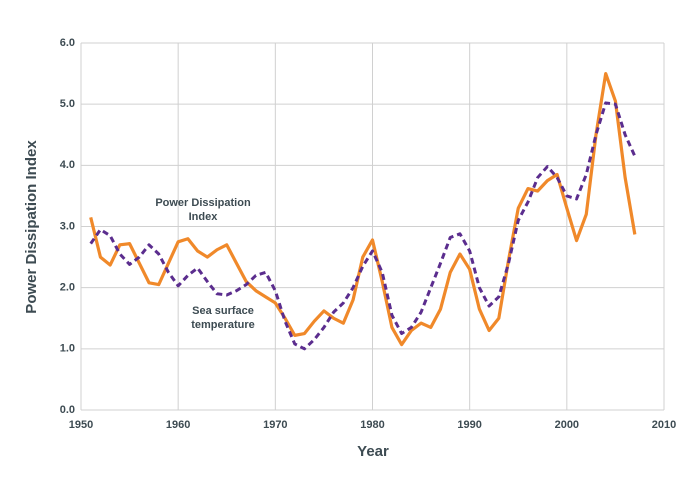  What do you see at coordinates (275, 425) in the screenshot?
I see `x-tick-label: 1970` at bounding box center [275, 425].